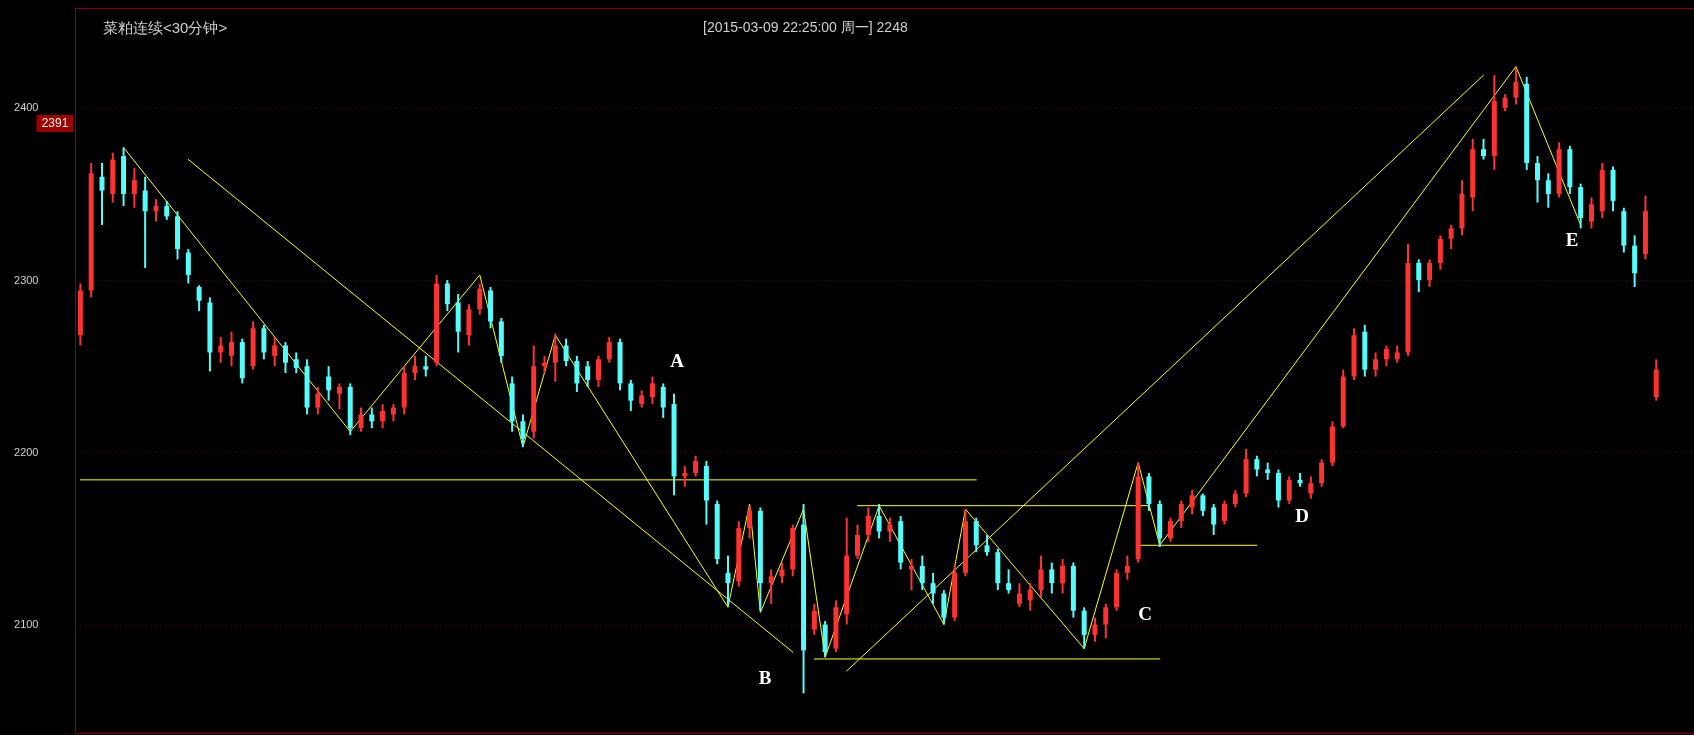 Image resolution: width=1694 pixels, height=735 pixels. I want to click on annotation: A, so click(677, 360).